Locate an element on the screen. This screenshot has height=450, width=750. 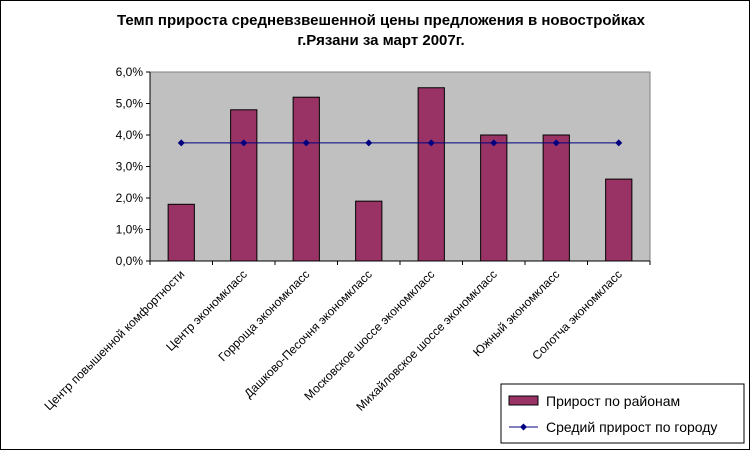
x-category-label: Дашково-Песочня экономкласс is located at coordinates (307, 333).